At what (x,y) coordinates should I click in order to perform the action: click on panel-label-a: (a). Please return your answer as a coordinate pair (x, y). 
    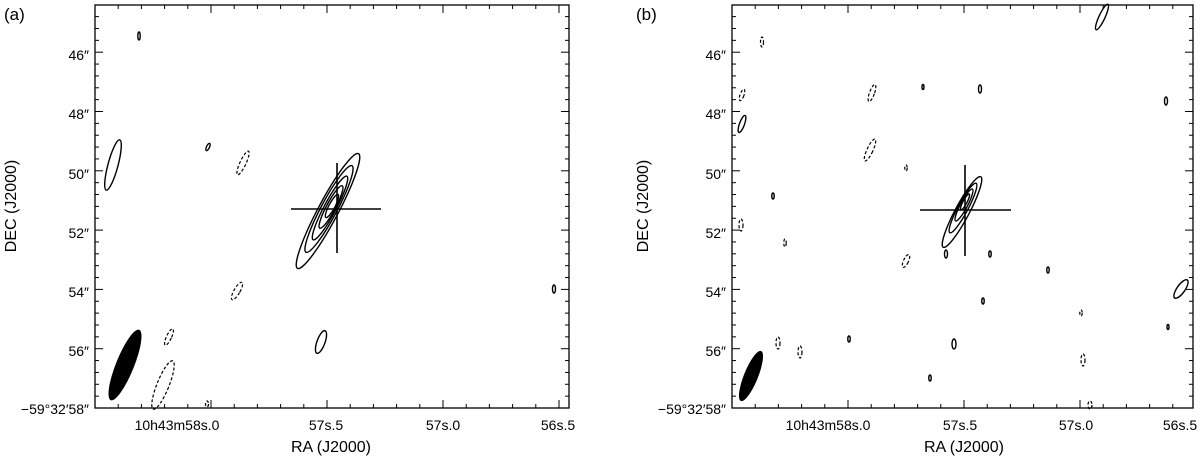
    Looking at the image, I should click on (14, 14).